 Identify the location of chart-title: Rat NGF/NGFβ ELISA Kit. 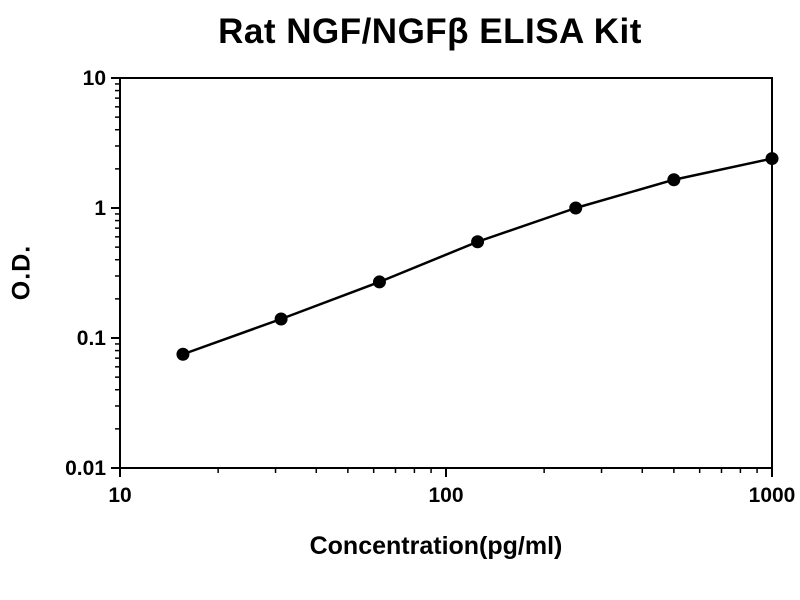
(430, 31).